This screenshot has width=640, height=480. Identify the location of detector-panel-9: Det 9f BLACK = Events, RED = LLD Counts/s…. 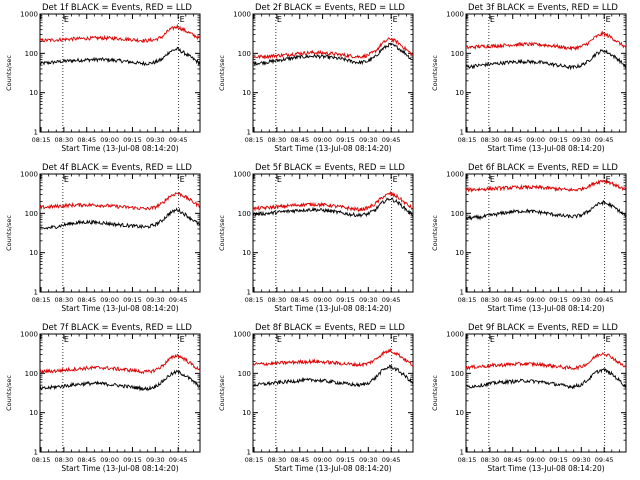
(529, 398).